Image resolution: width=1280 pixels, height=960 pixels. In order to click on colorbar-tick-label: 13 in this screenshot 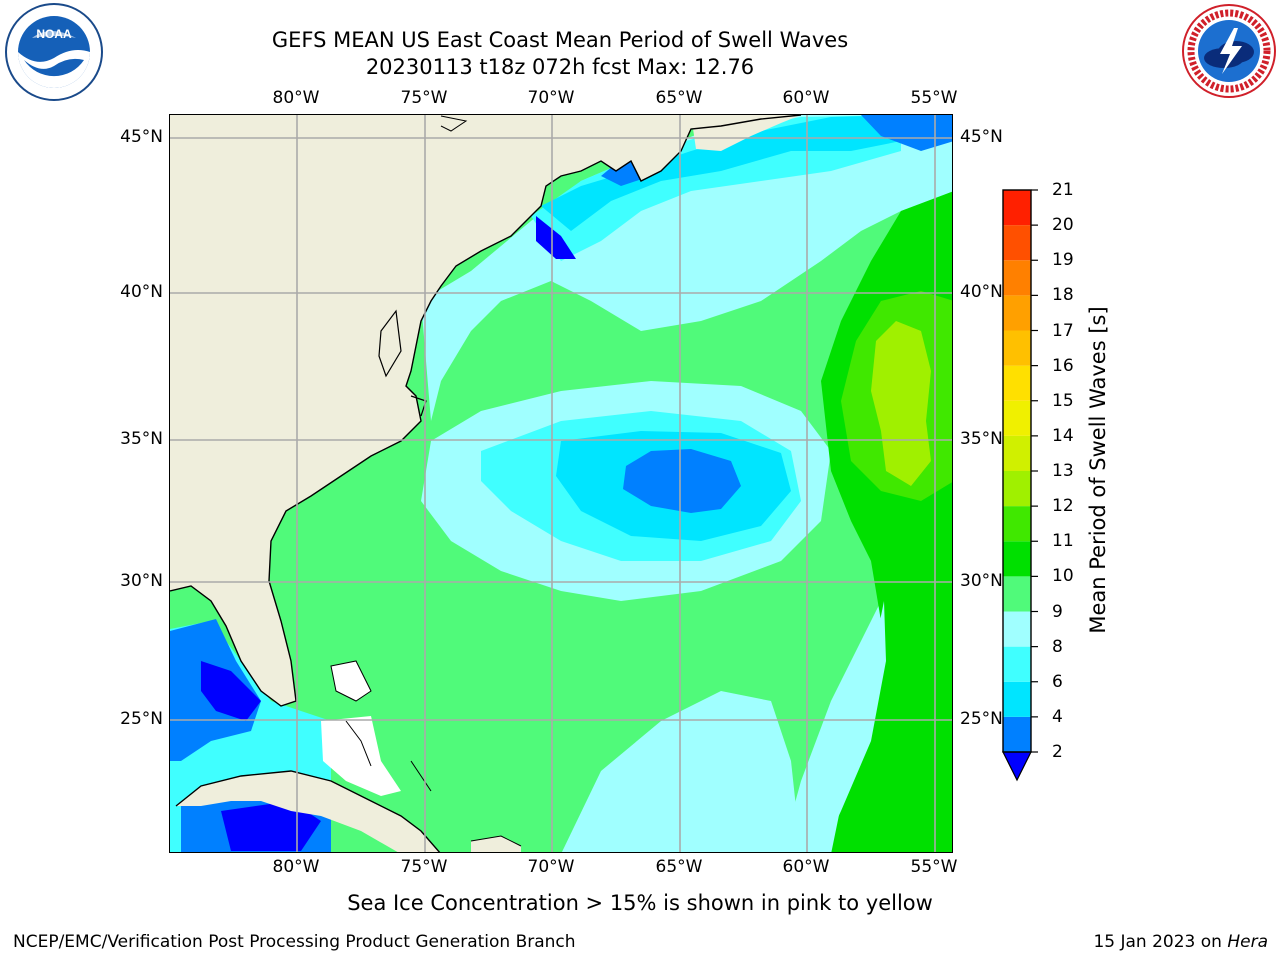, I will do `click(1063, 471)`.